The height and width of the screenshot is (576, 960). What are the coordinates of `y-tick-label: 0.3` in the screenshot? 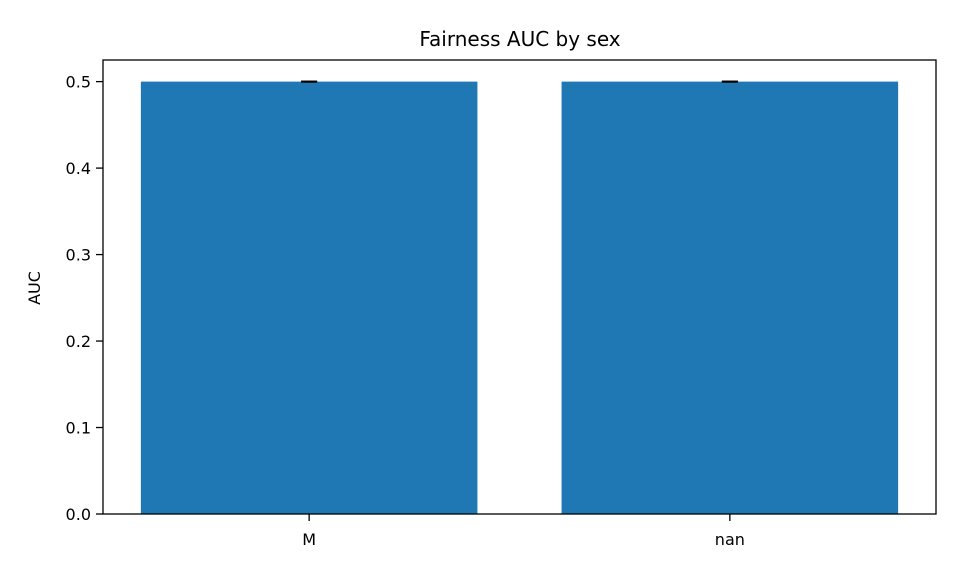 It's located at (78, 255).